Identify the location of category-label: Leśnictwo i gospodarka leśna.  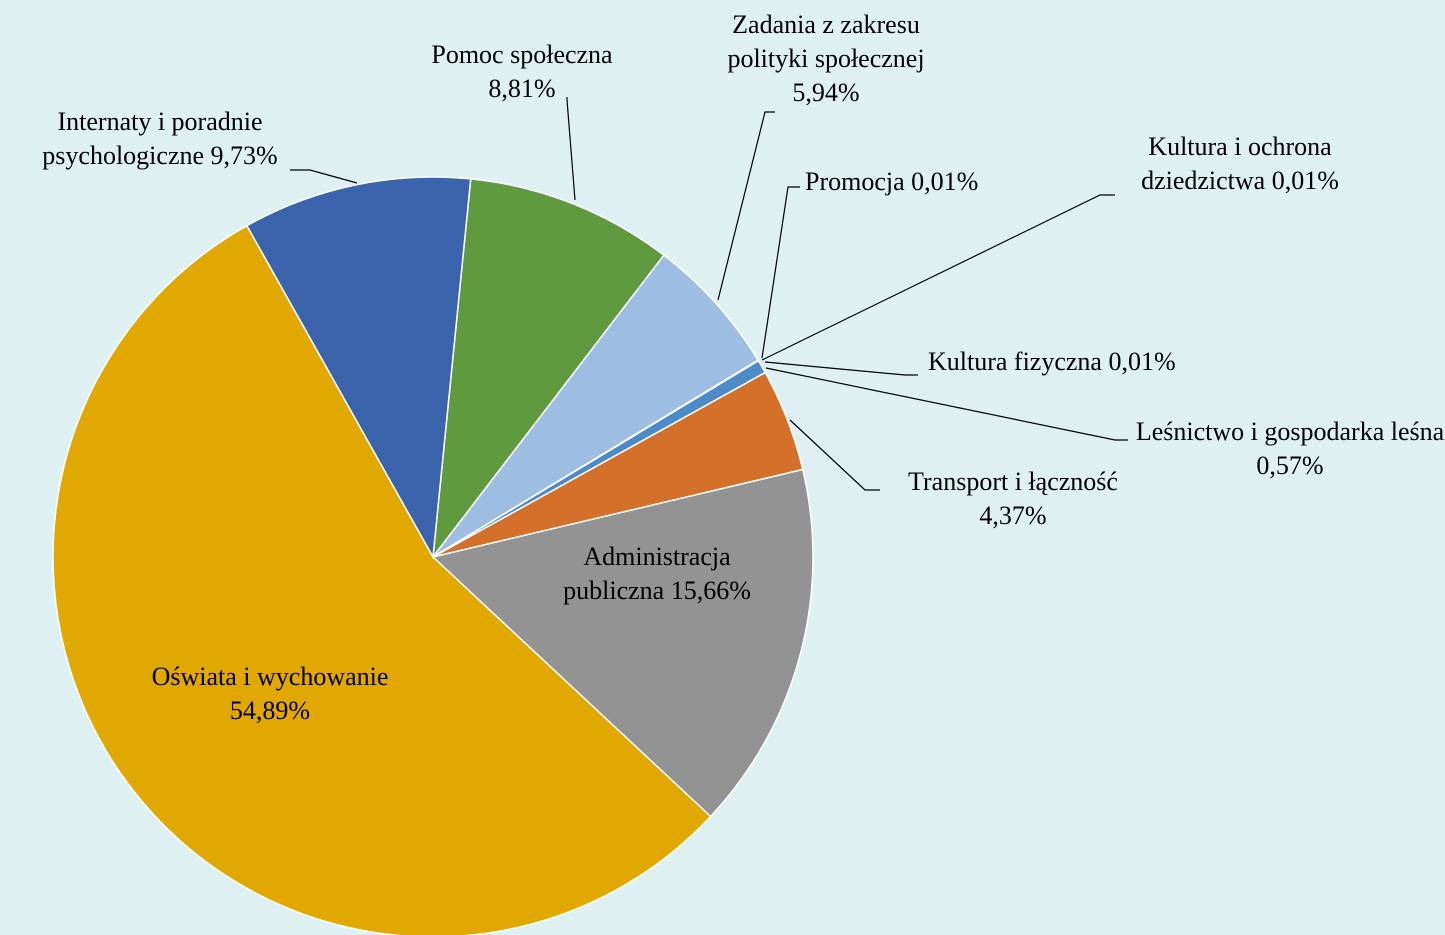
(1290, 431).